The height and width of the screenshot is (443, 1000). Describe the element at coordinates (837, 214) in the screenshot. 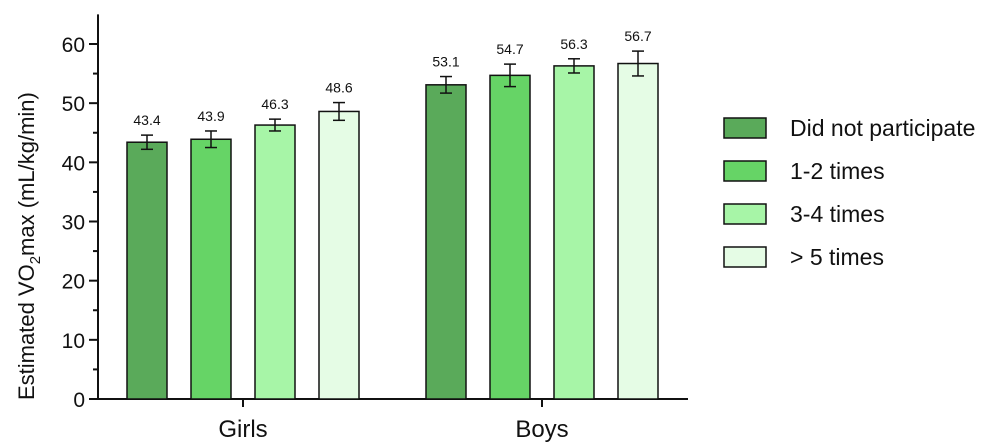

I see `legend-label: 3-4 times` at that location.